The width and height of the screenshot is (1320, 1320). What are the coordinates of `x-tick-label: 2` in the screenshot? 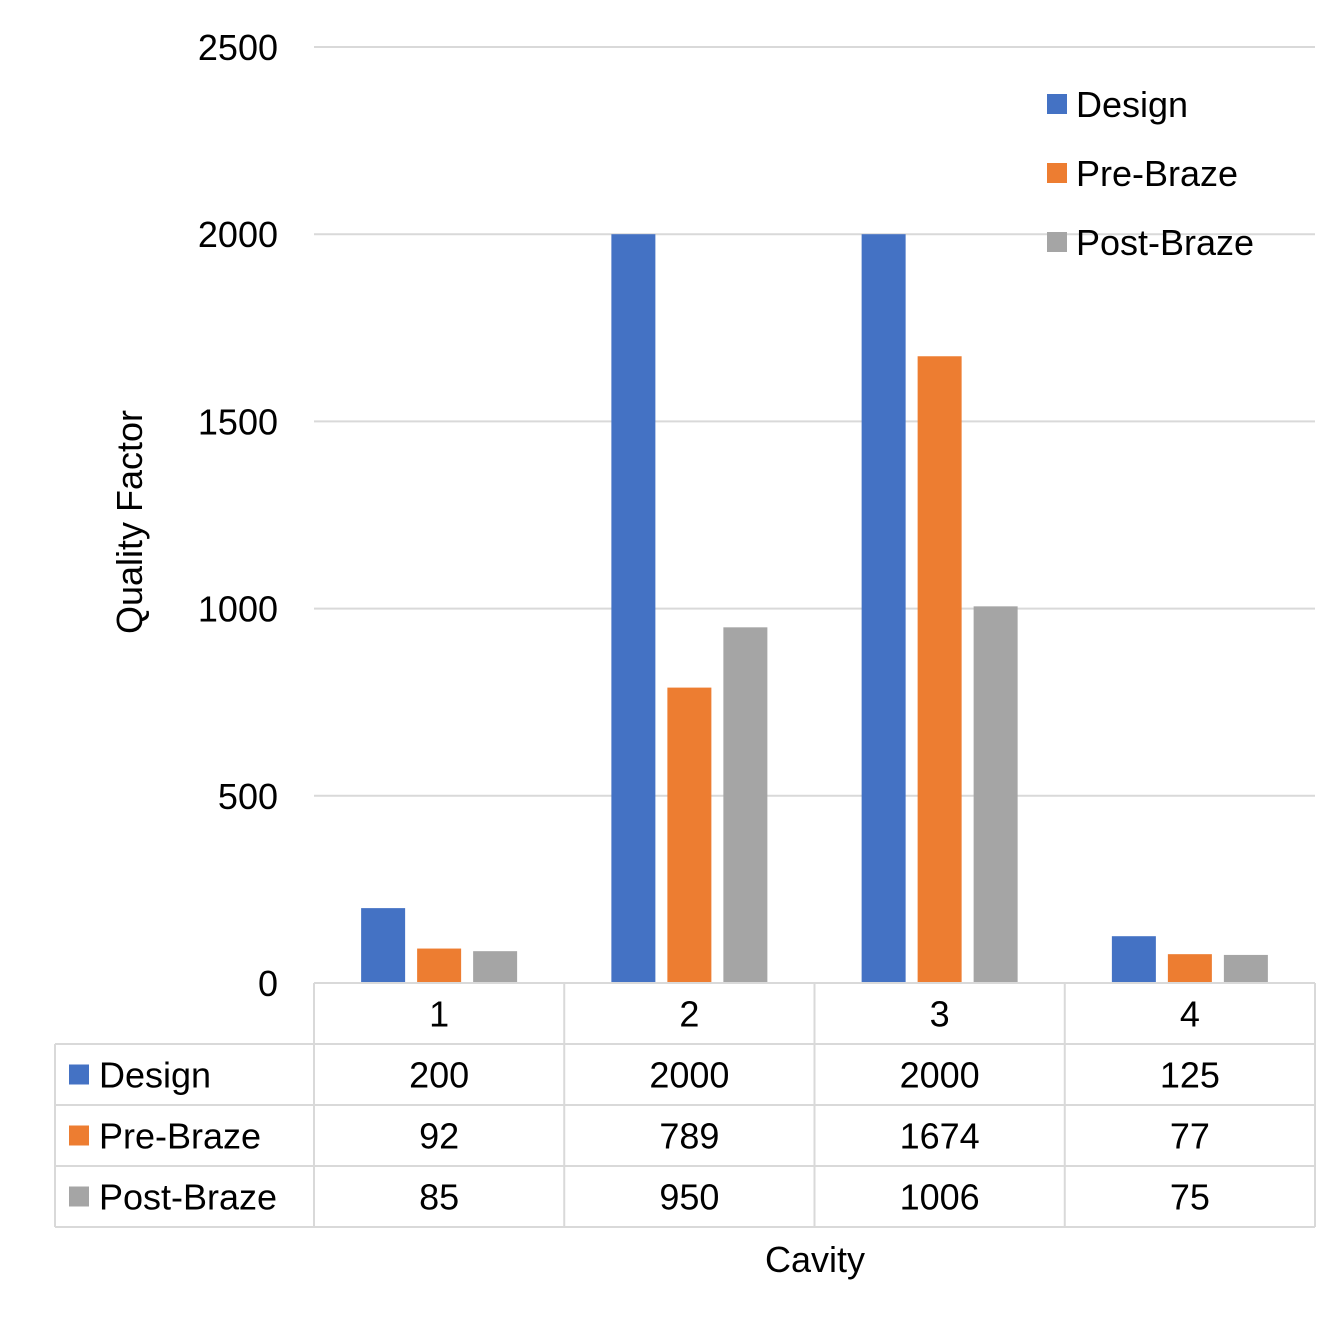 It's located at (689, 1014).